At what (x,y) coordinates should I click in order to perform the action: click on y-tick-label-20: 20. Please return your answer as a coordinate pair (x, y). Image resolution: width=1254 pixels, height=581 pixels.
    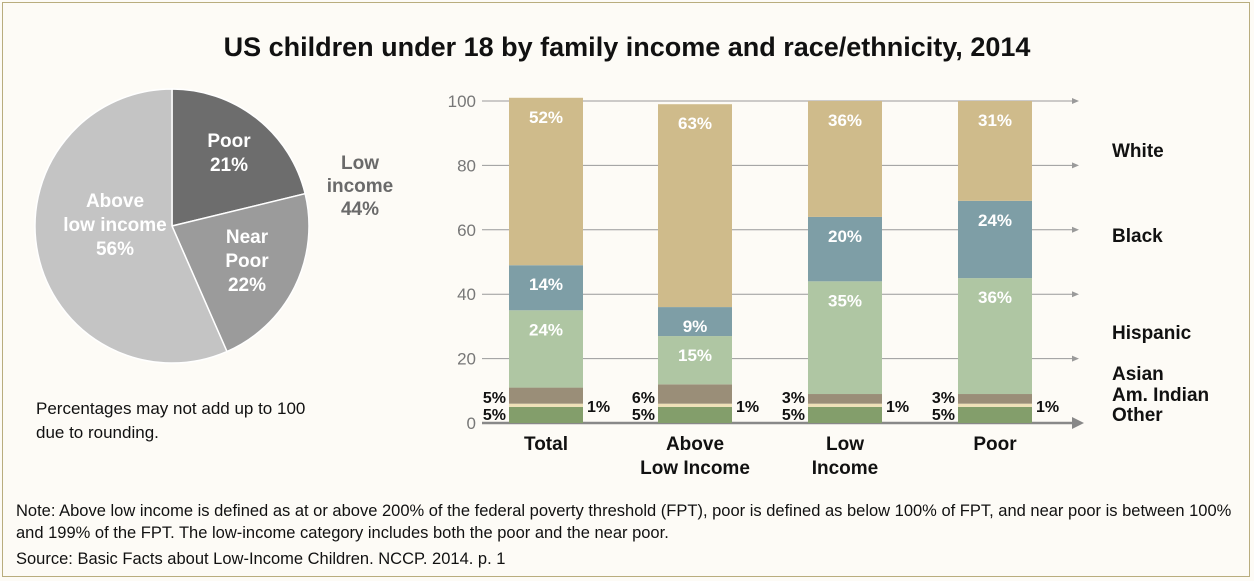
    Looking at the image, I should click on (466, 359).